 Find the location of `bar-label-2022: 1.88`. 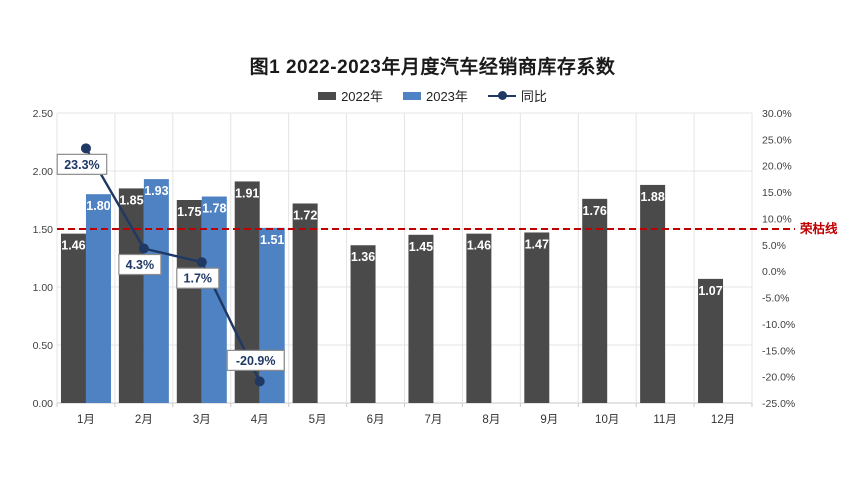

bar-label-2022: 1.88 is located at coordinates (652, 197).